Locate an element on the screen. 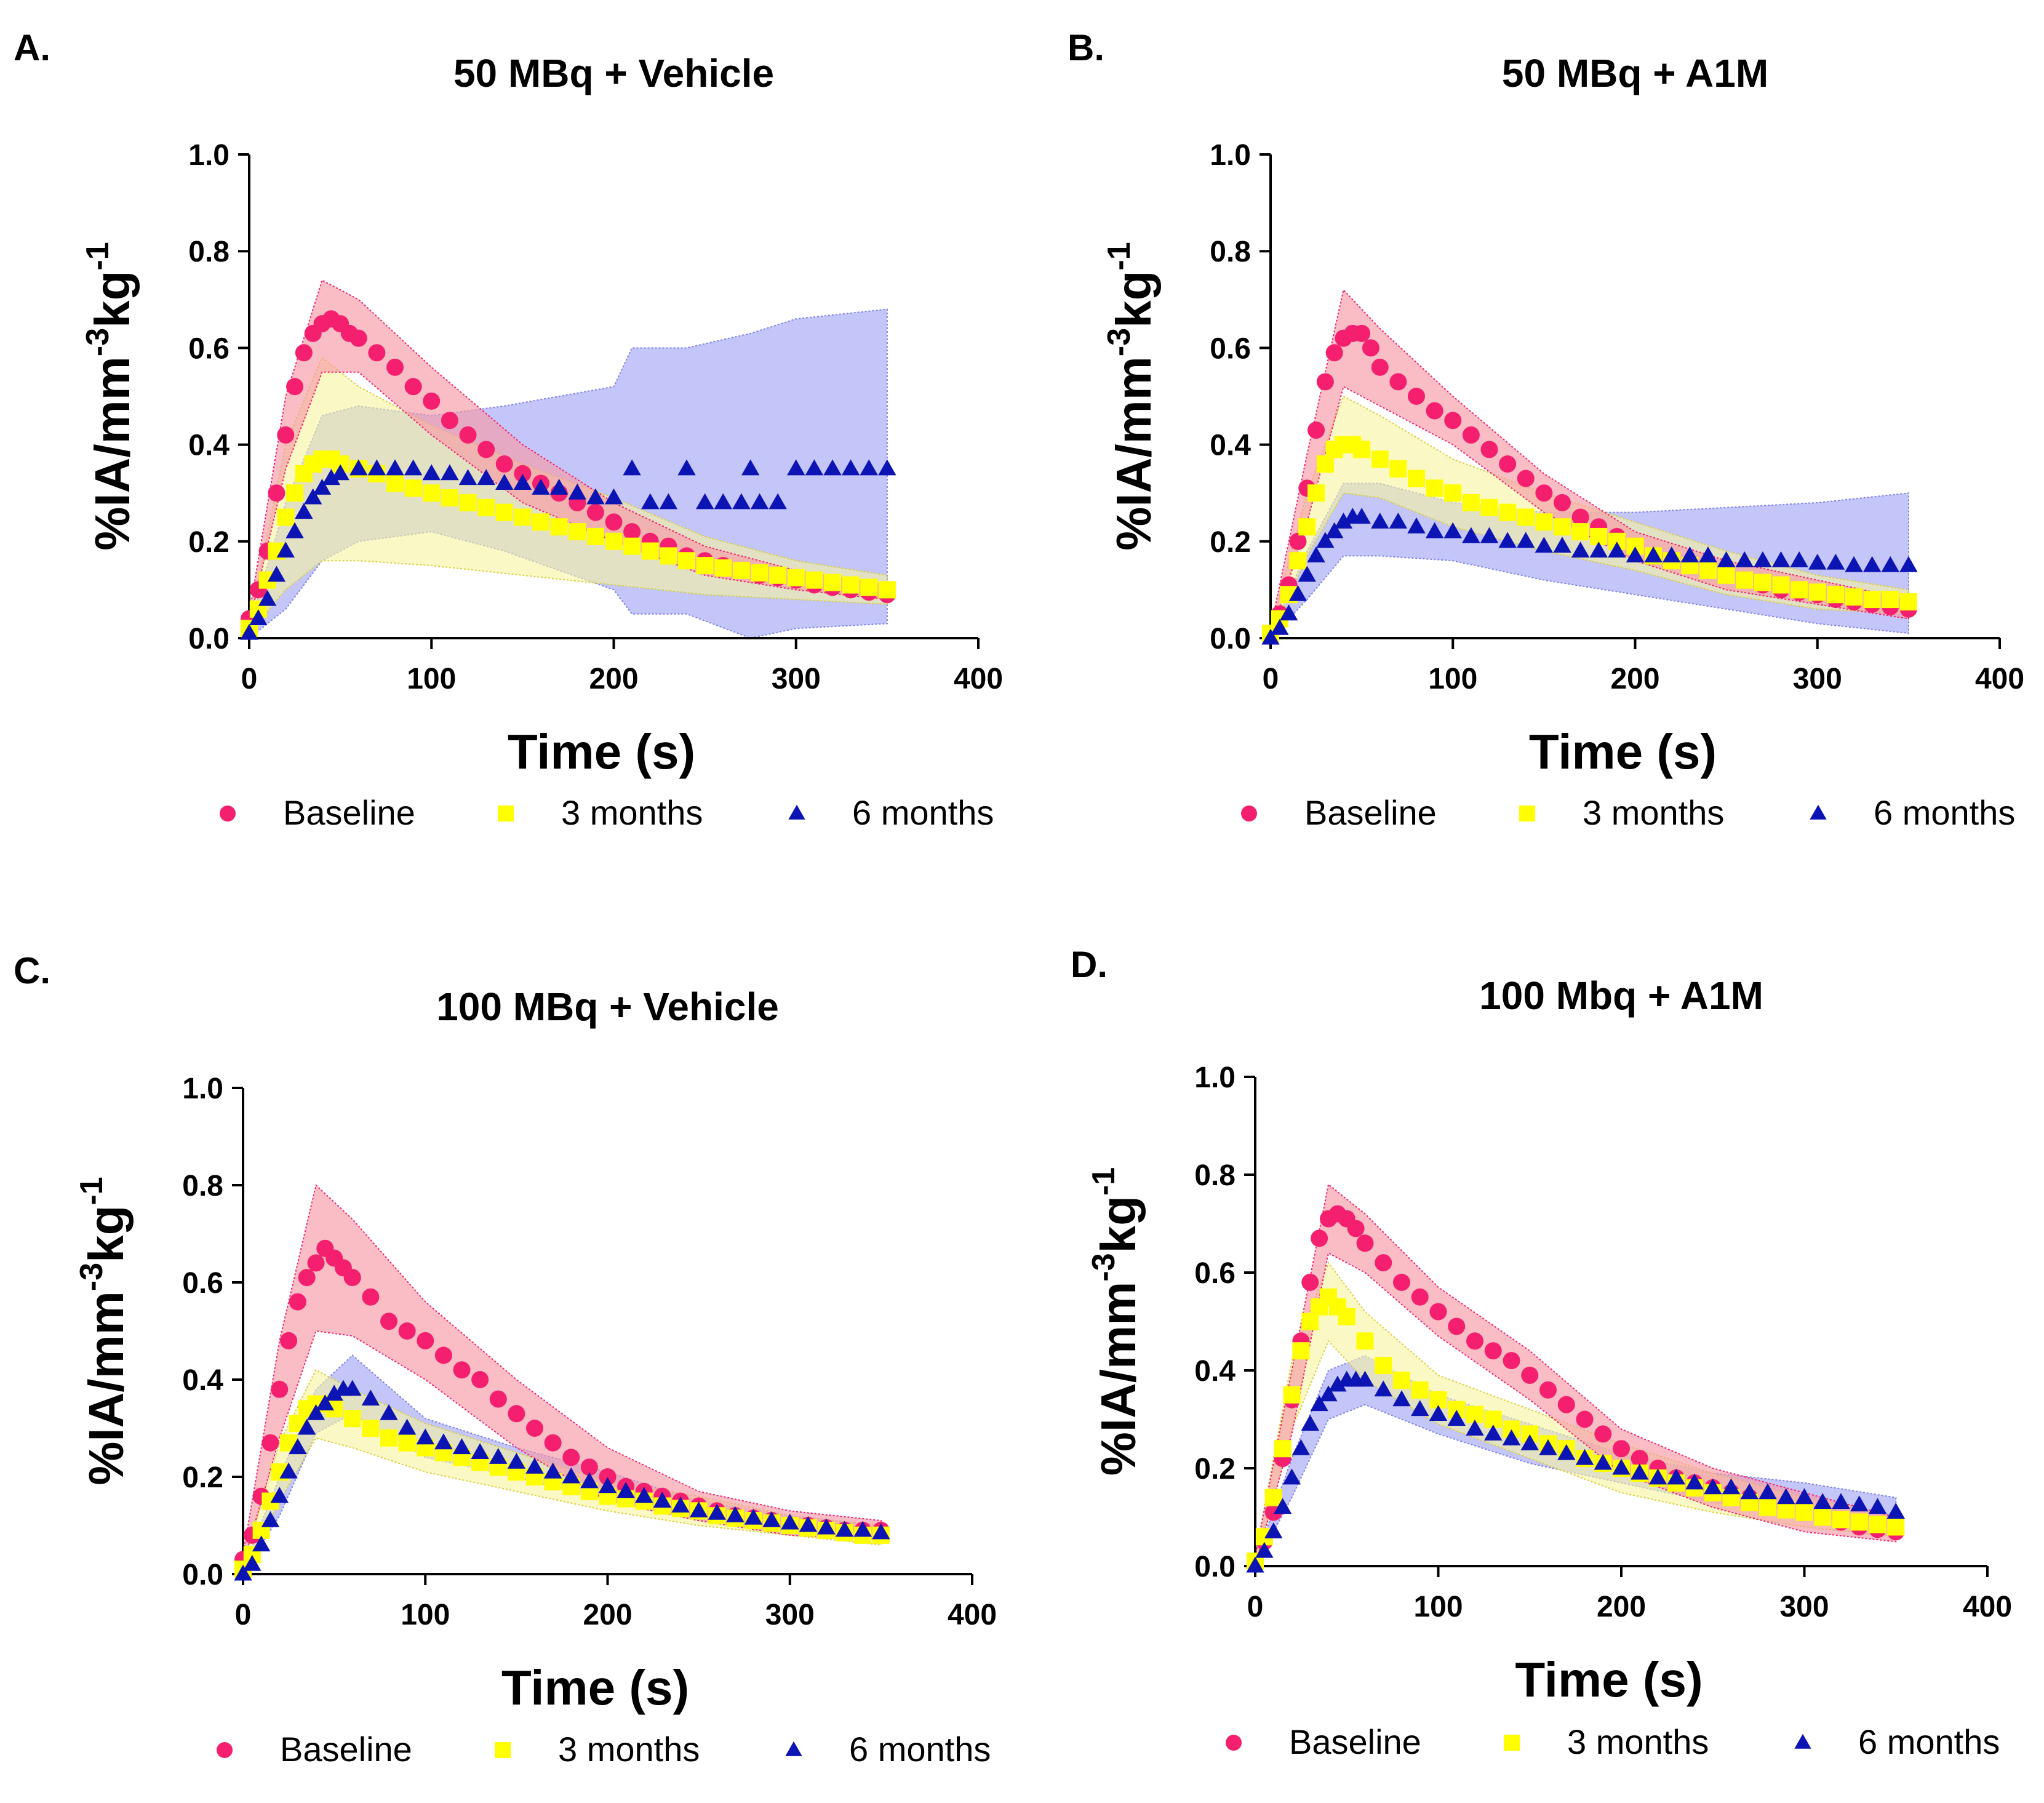 The width and height of the screenshot is (2044, 1803). x-tick-label: 0 is located at coordinates (1271, 679).